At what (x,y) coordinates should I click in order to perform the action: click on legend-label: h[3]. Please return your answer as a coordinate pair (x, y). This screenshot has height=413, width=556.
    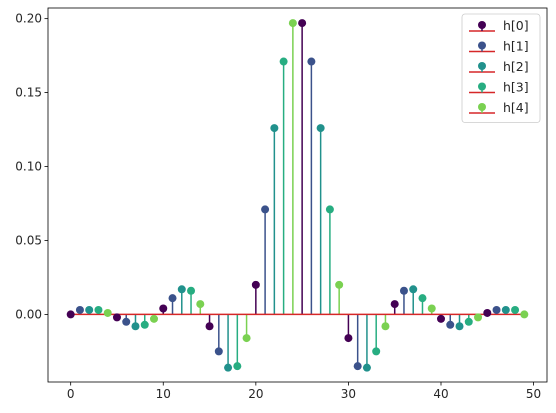
    Looking at the image, I should click on (516, 87).